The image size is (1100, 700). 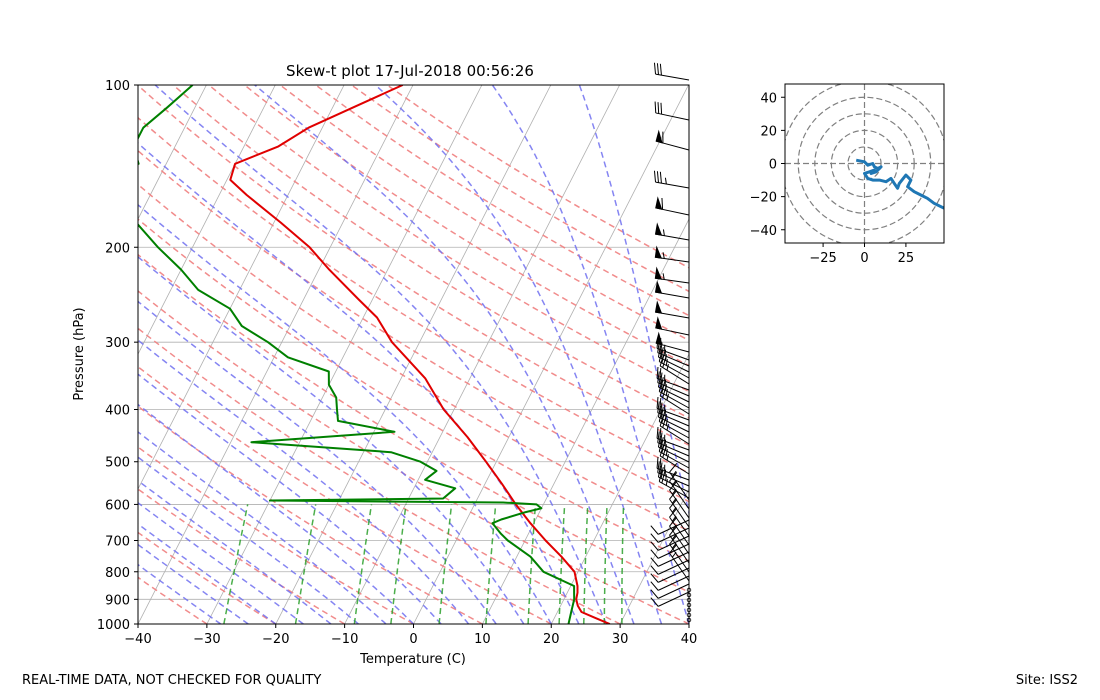 I want to click on hodograph-trace, so click(x=899, y=184).